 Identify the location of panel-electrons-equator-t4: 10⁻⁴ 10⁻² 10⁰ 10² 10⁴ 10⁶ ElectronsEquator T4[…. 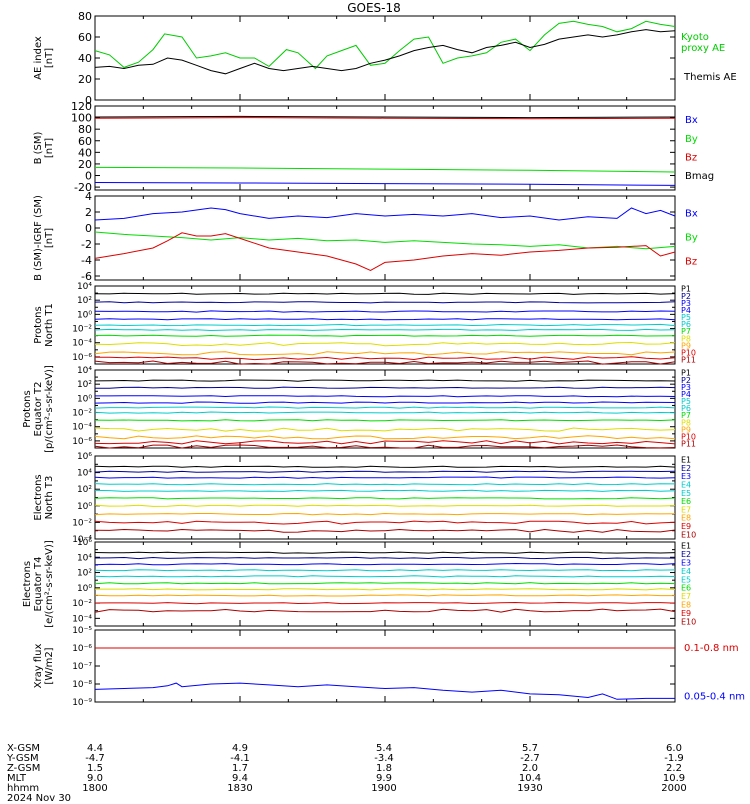
(359, 583).